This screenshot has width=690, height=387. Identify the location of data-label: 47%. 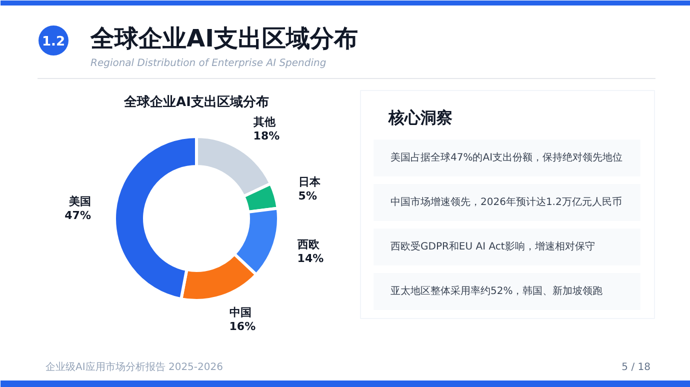
(77, 215).